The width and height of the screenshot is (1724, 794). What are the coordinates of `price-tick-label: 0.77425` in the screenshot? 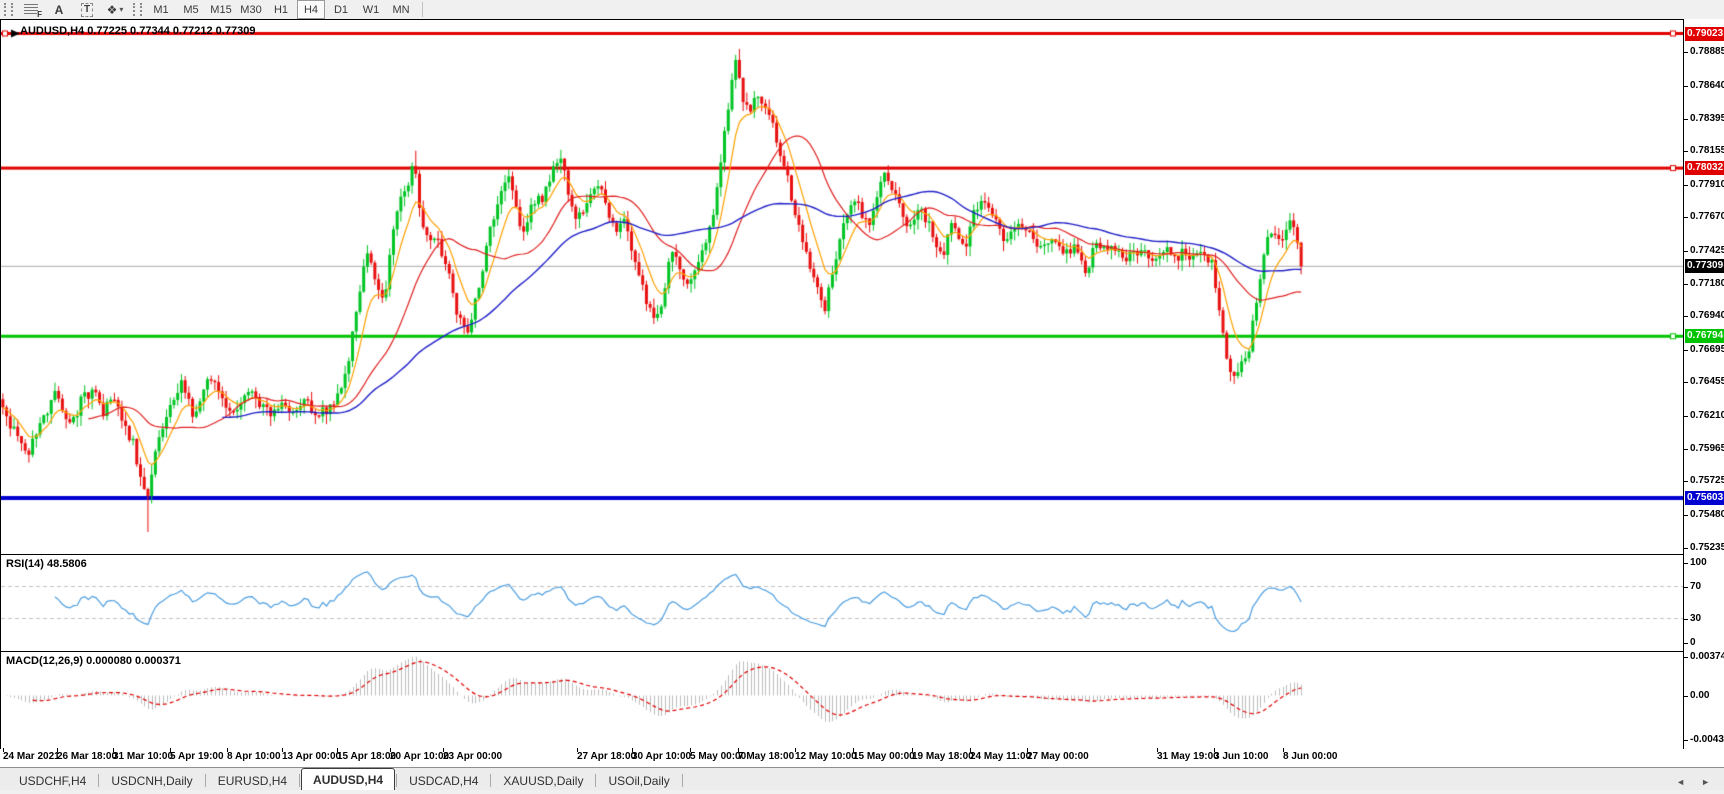 It's located at (1707, 250).